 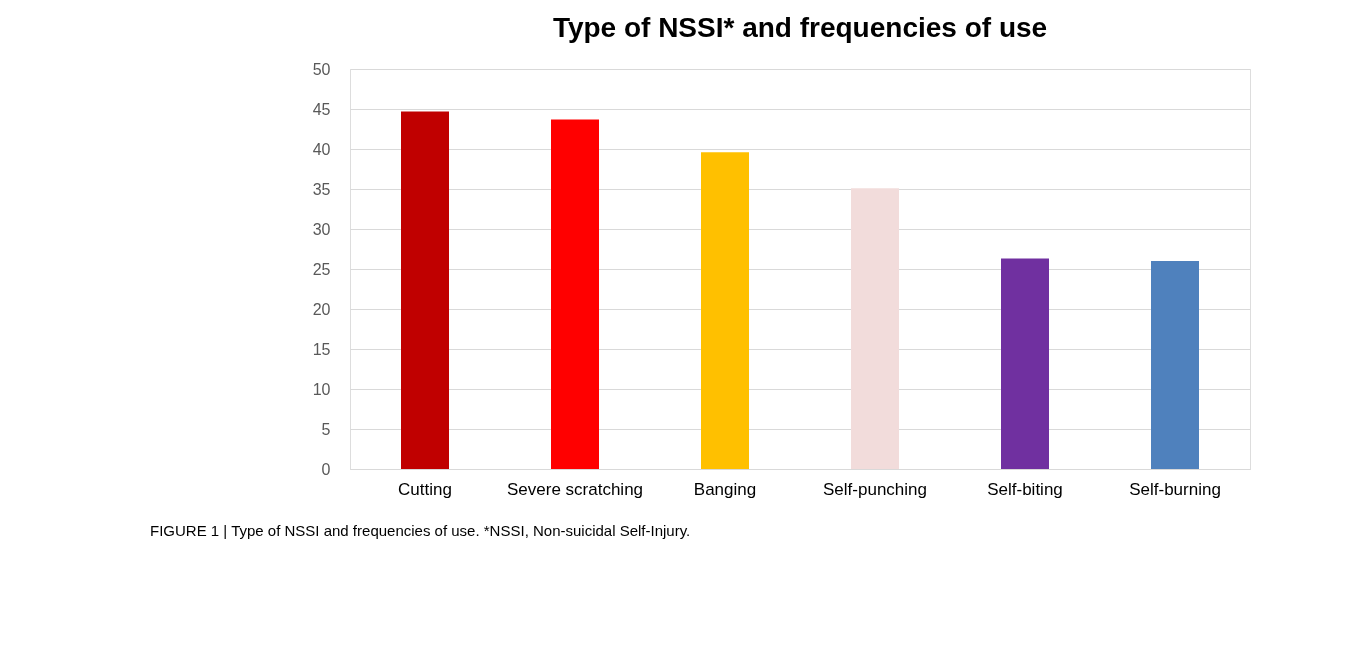 I want to click on y-tick-label: 35, so click(x=321, y=189).